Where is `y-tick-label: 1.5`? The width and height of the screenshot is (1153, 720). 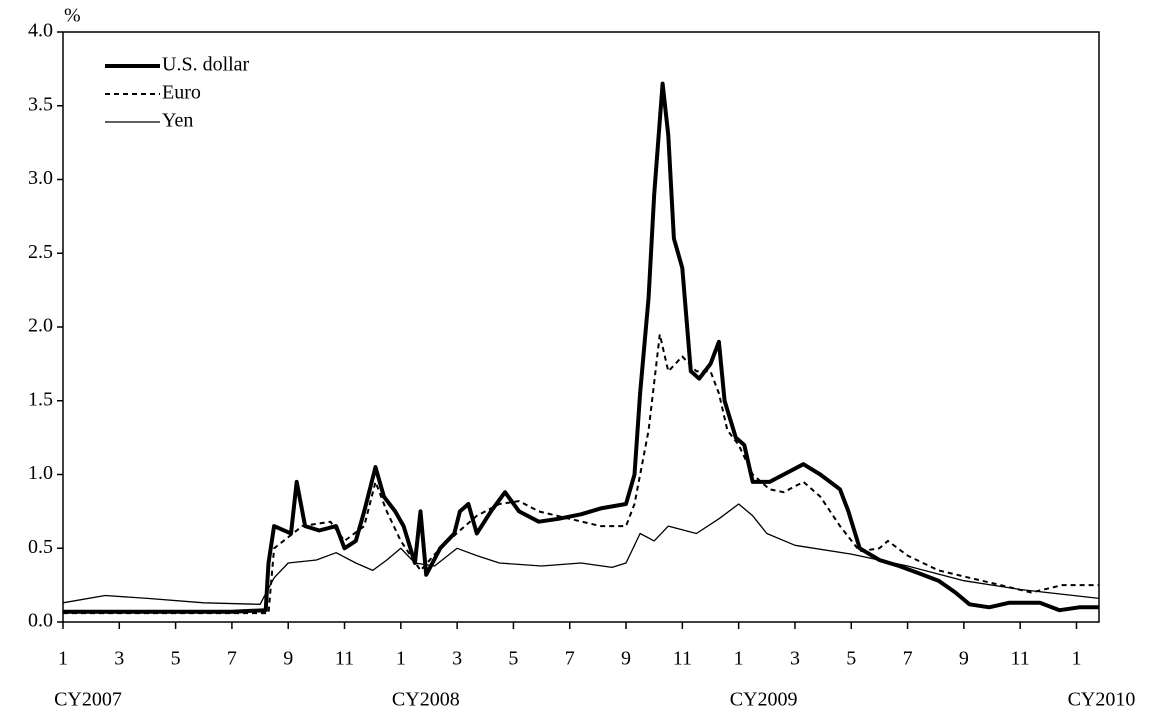 y-tick-label: 1.5 is located at coordinates (40, 399).